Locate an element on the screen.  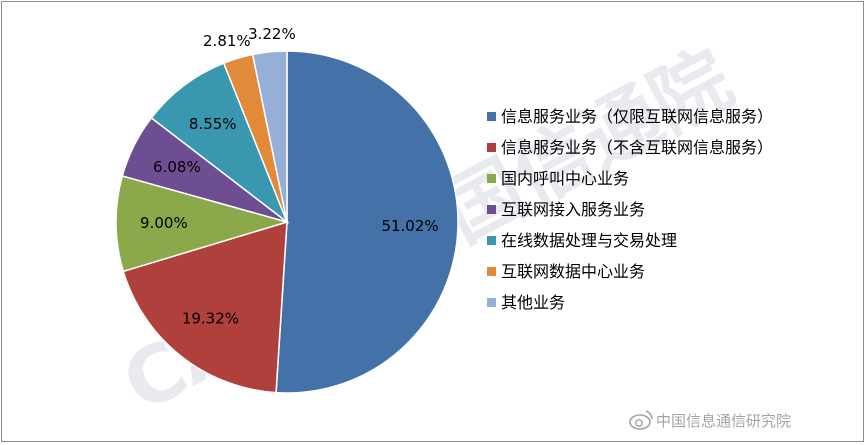
legend-item: 在线数据处理与交易处理 is located at coordinates (582, 240).